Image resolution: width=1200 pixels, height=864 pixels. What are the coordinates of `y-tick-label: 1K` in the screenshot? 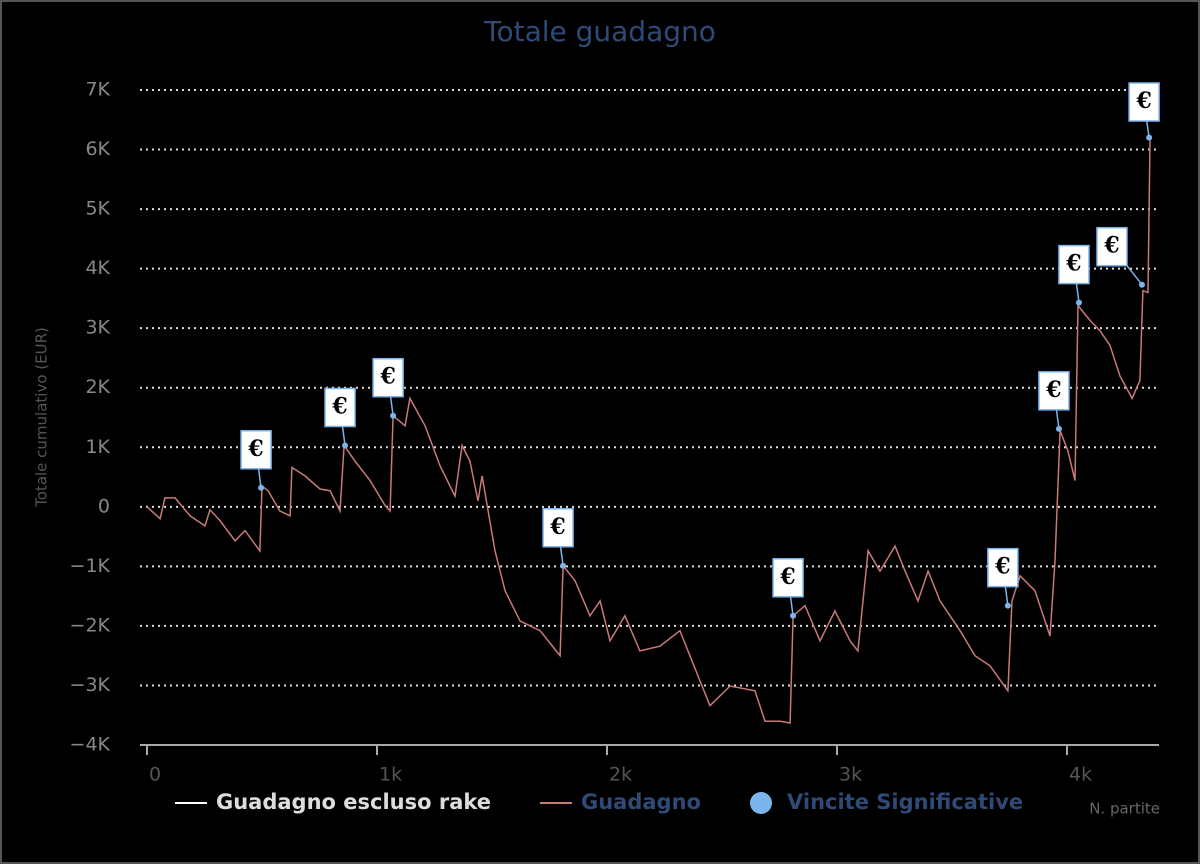 It's located at (97, 447).